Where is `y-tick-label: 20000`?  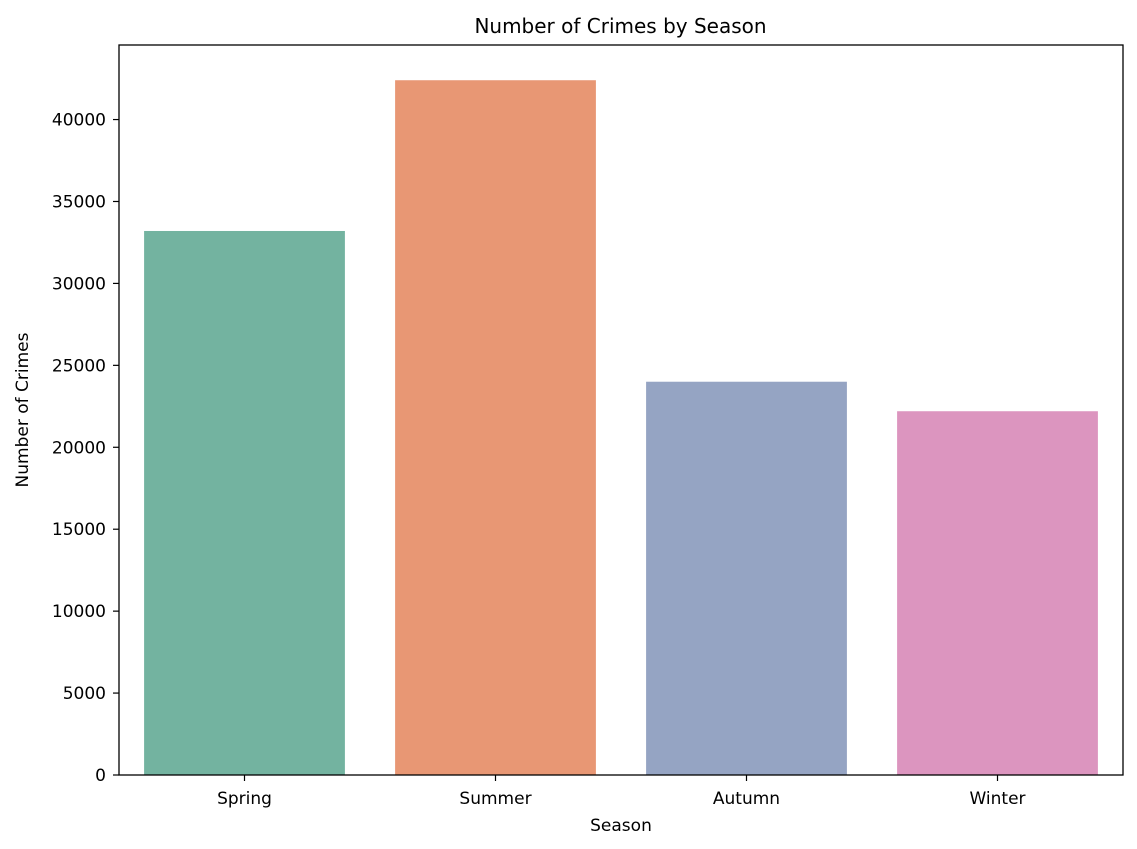
y-tick-label: 20000 is located at coordinates (79, 448).